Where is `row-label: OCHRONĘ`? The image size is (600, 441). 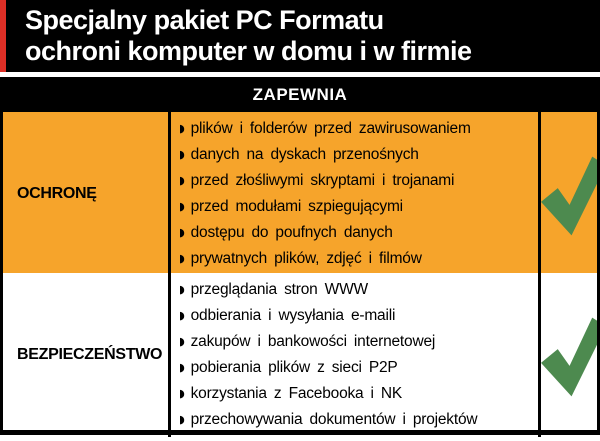
row-label: OCHRONĘ is located at coordinates (57, 193).